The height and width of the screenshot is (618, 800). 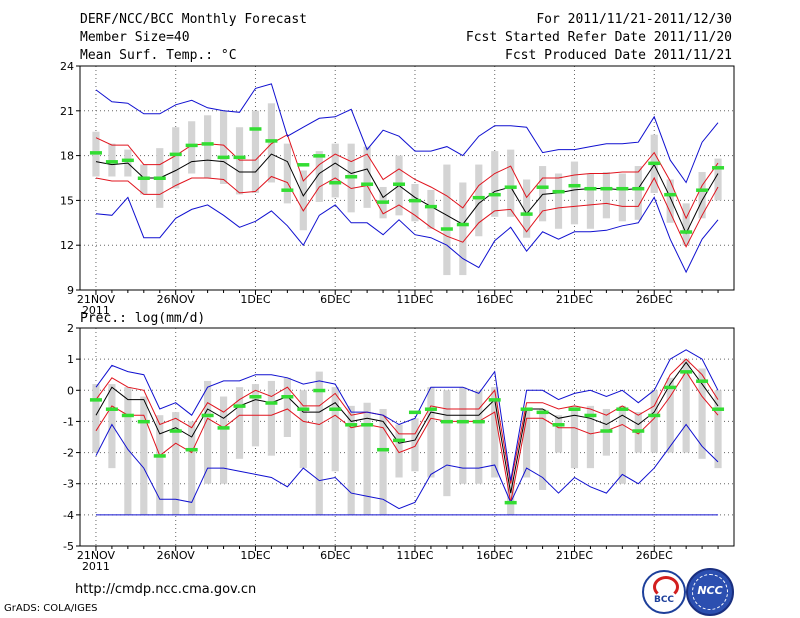 What do you see at coordinates (494, 299) in the screenshot?
I see `p1-x-tick-label: 16DEC` at bounding box center [494, 299].